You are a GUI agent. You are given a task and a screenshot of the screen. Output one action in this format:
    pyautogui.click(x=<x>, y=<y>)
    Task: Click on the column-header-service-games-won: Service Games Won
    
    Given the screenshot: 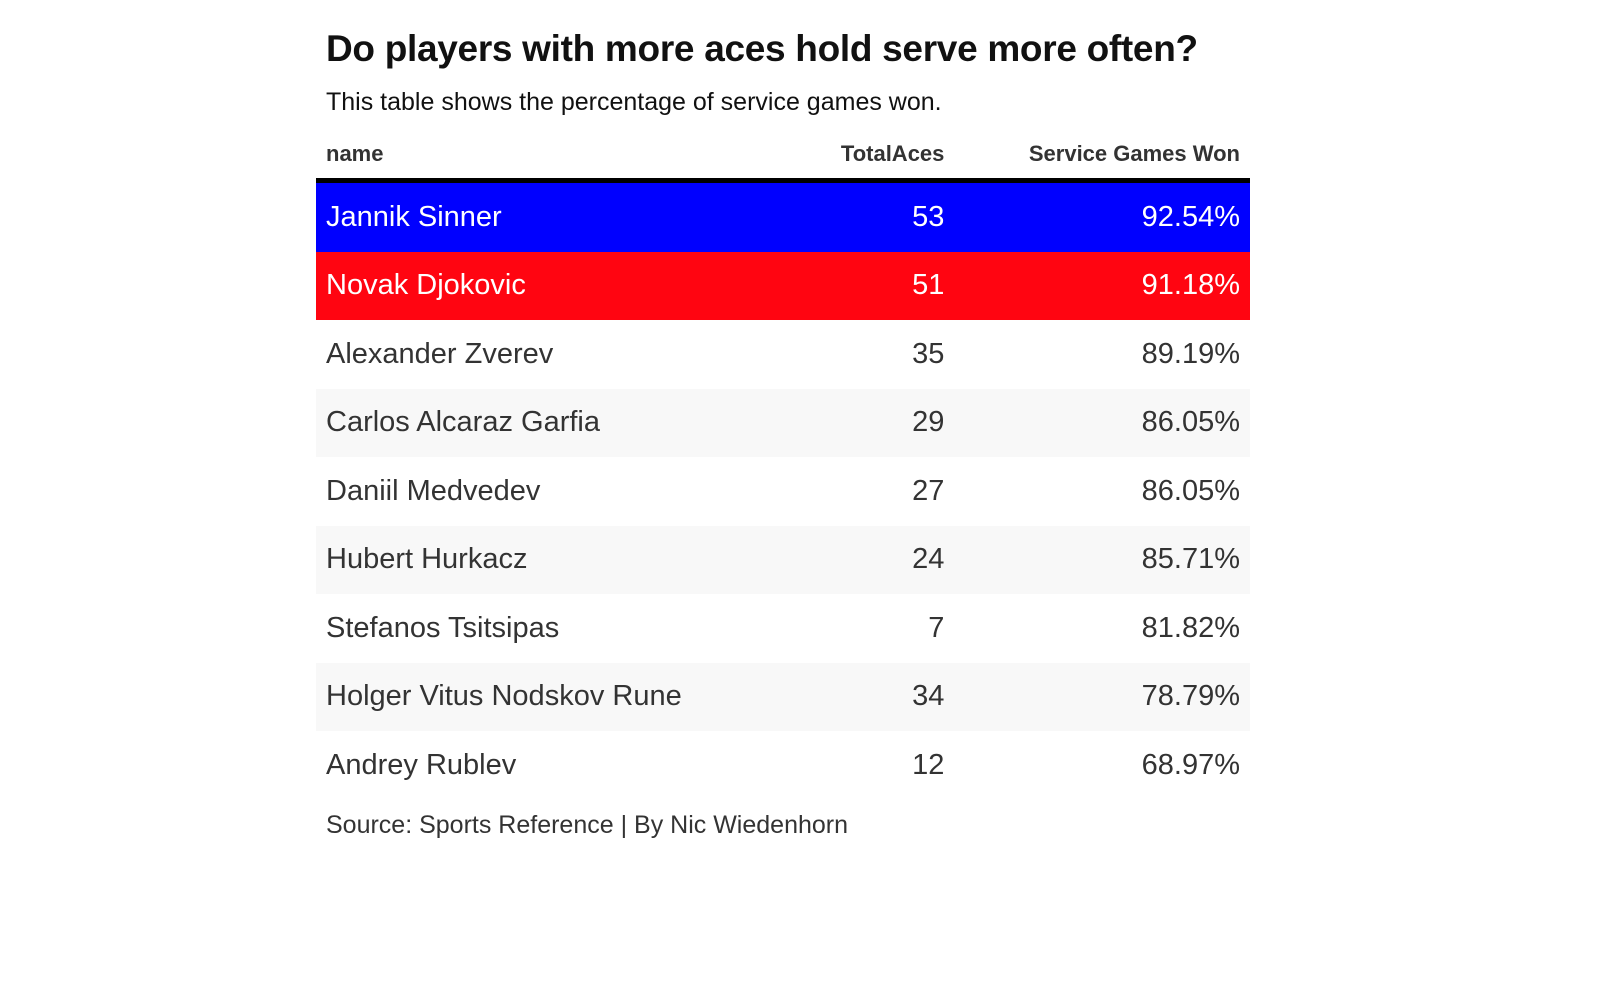 What is the action you would take?
    pyautogui.click(x=1102, y=156)
    